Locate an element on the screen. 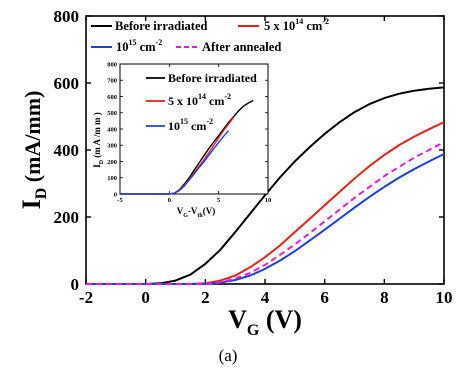 Image resolution: width=456 pixels, height=374 pixels. main-x-tick-label: -2 is located at coordinates (86, 297).